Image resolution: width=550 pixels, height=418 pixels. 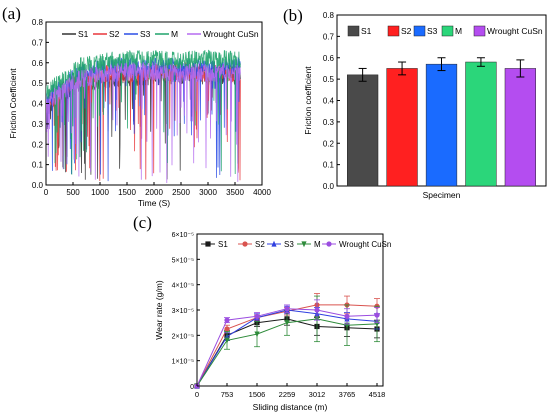 I want to click on legend-label-c: Wrought CuSn, so click(x=365, y=244).